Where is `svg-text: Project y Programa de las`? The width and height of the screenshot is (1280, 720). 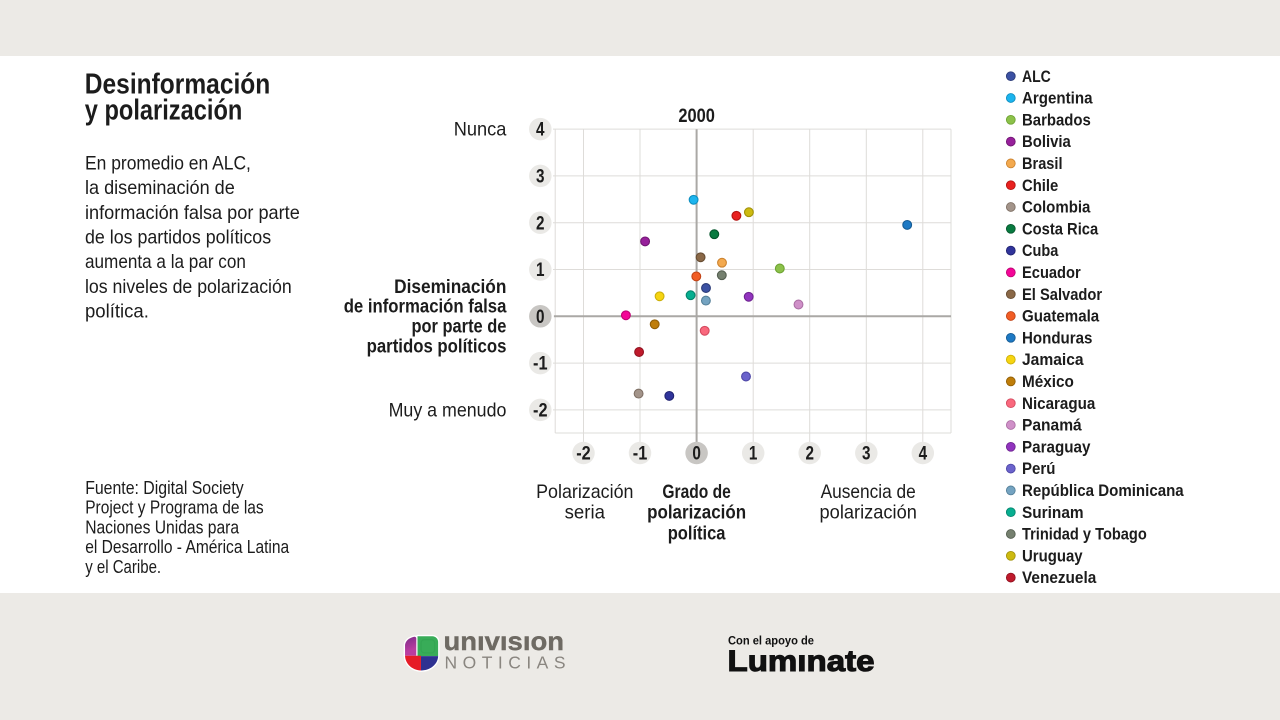 svg-text: Project y Programa de las is located at coordinates (174, 508).